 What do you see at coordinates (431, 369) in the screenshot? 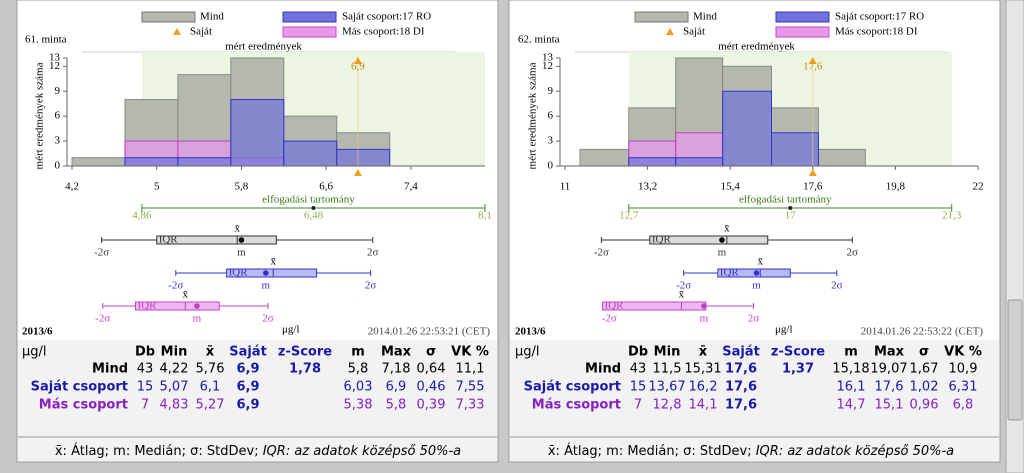
I see `table-cell: 0,64` at bounding box center [431, 369].